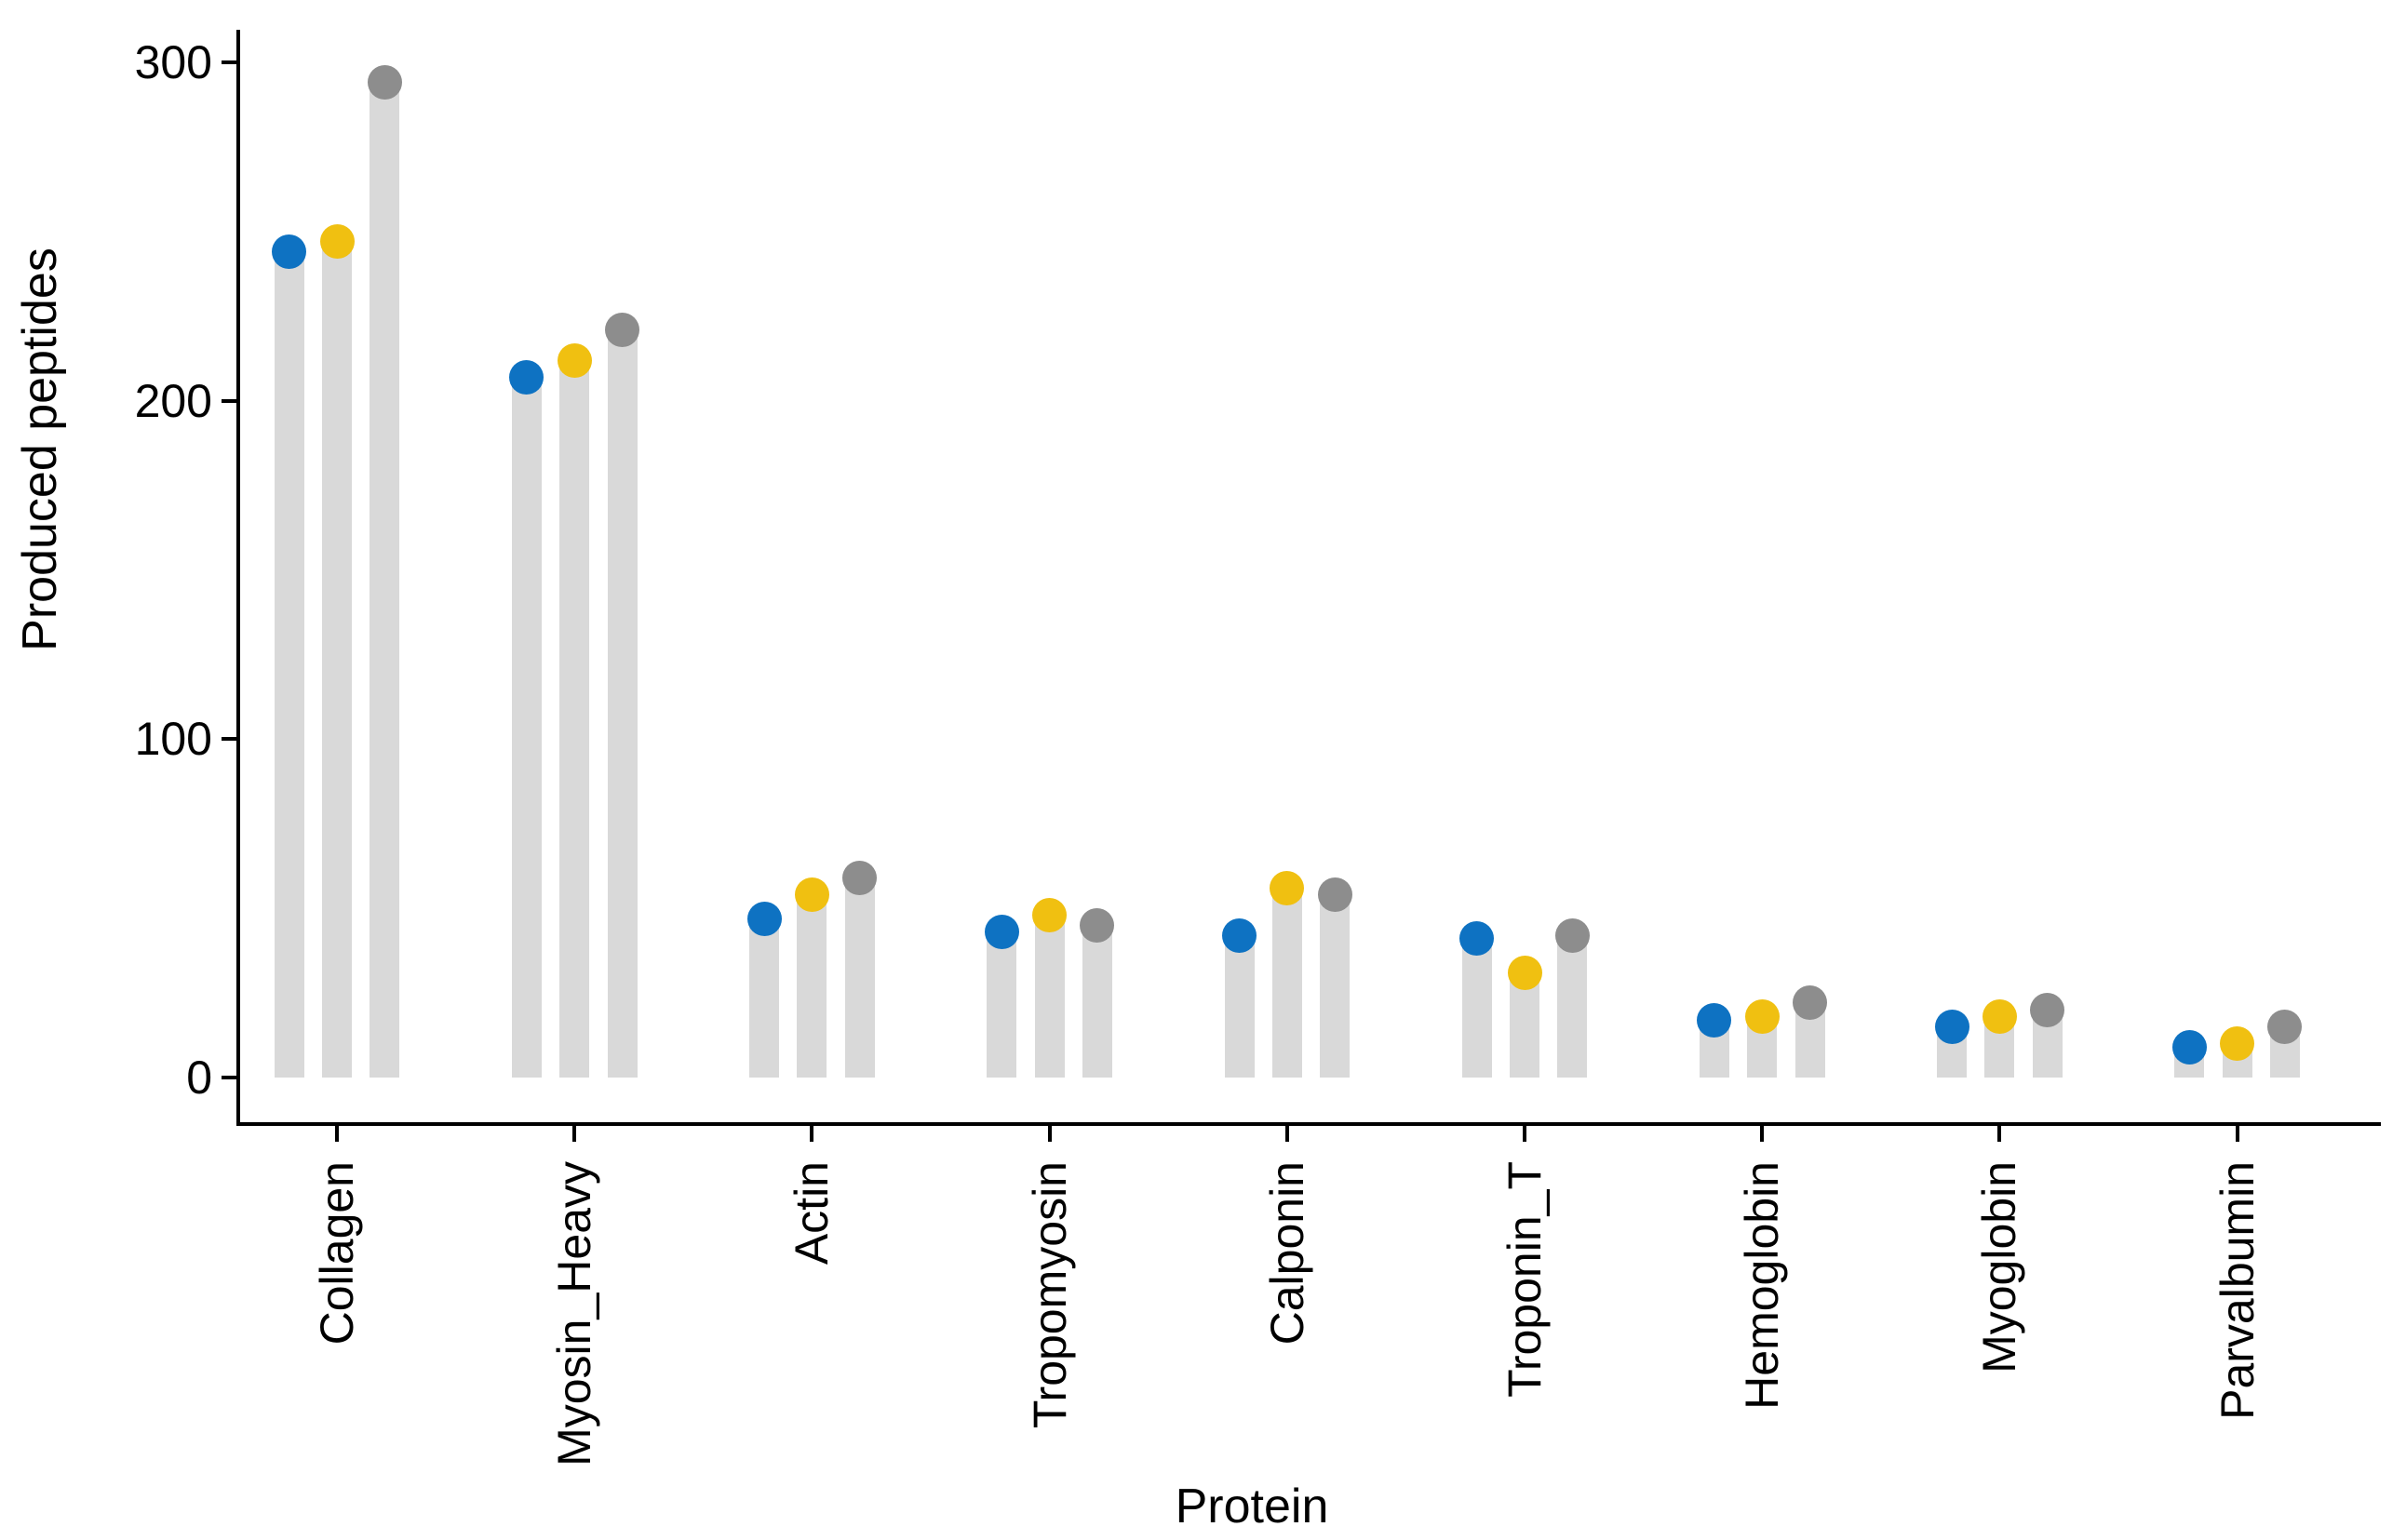 This screenshot has width=2406, height=1540. What do you see at coordinates (337, 1253) in the screenshot?
I see `x-category-label: Collagen` at bounding box center [337, 1253].